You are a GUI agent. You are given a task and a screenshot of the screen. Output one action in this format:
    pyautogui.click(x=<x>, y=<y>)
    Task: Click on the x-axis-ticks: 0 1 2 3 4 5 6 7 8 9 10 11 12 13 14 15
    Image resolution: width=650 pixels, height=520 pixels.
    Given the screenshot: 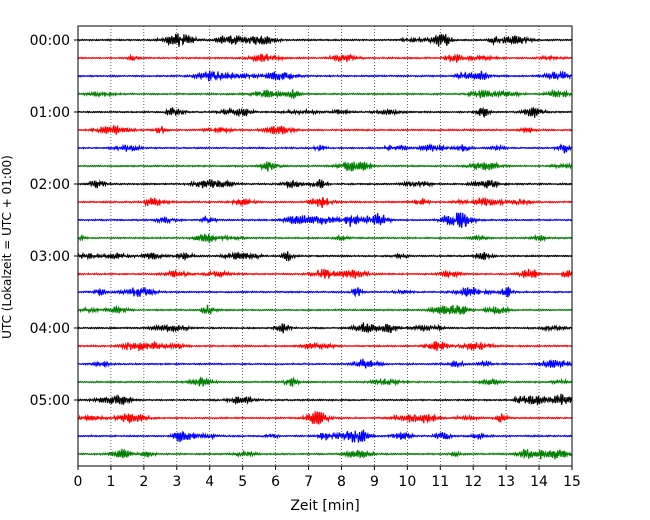 What is the action you would take?
    pyautogui.click(x=327, y=478)
    